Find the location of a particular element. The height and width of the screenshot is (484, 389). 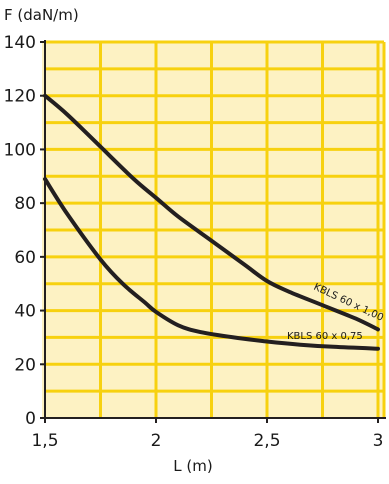

y-tick-label: 40 is located at coordinates (25, 312).